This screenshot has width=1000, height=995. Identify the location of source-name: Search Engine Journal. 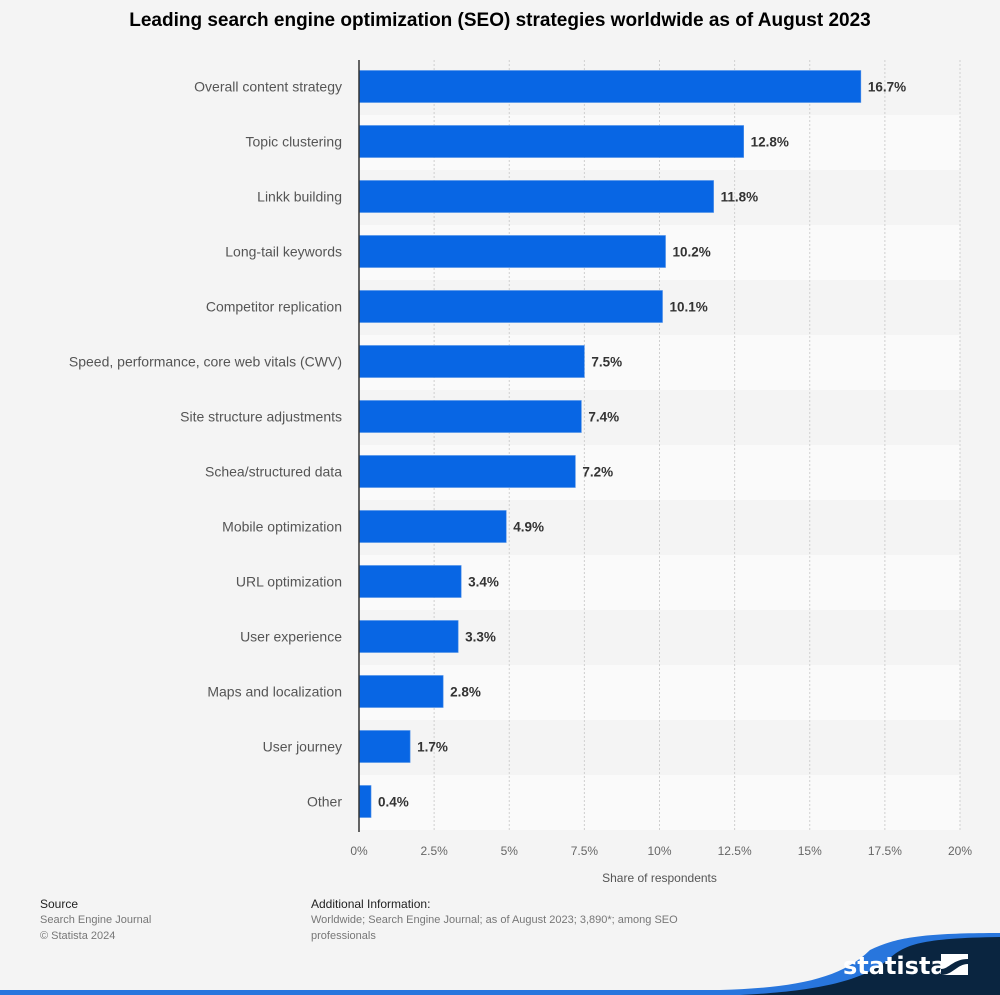
(96, 920).